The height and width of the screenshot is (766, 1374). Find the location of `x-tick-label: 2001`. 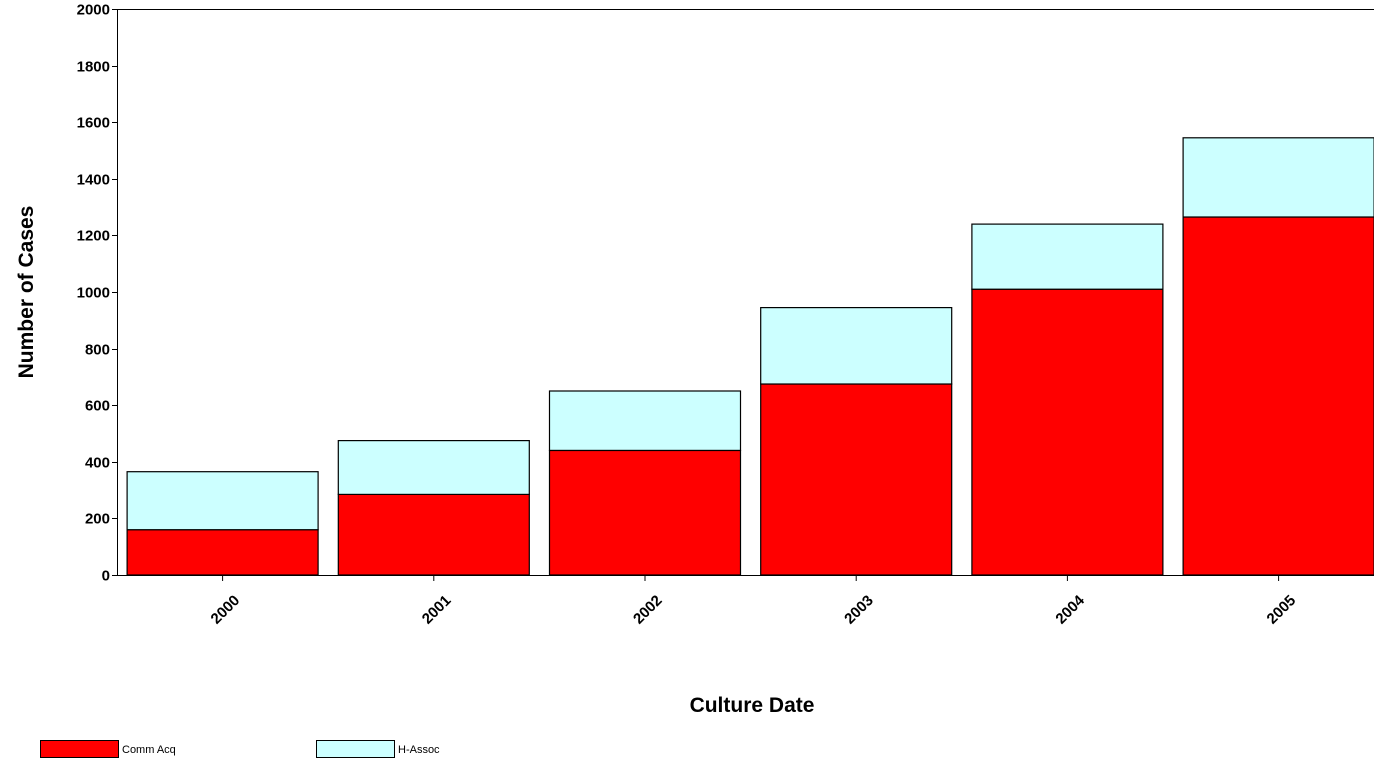

x-tick-label: 2001 is located at coordinates (437, 610).